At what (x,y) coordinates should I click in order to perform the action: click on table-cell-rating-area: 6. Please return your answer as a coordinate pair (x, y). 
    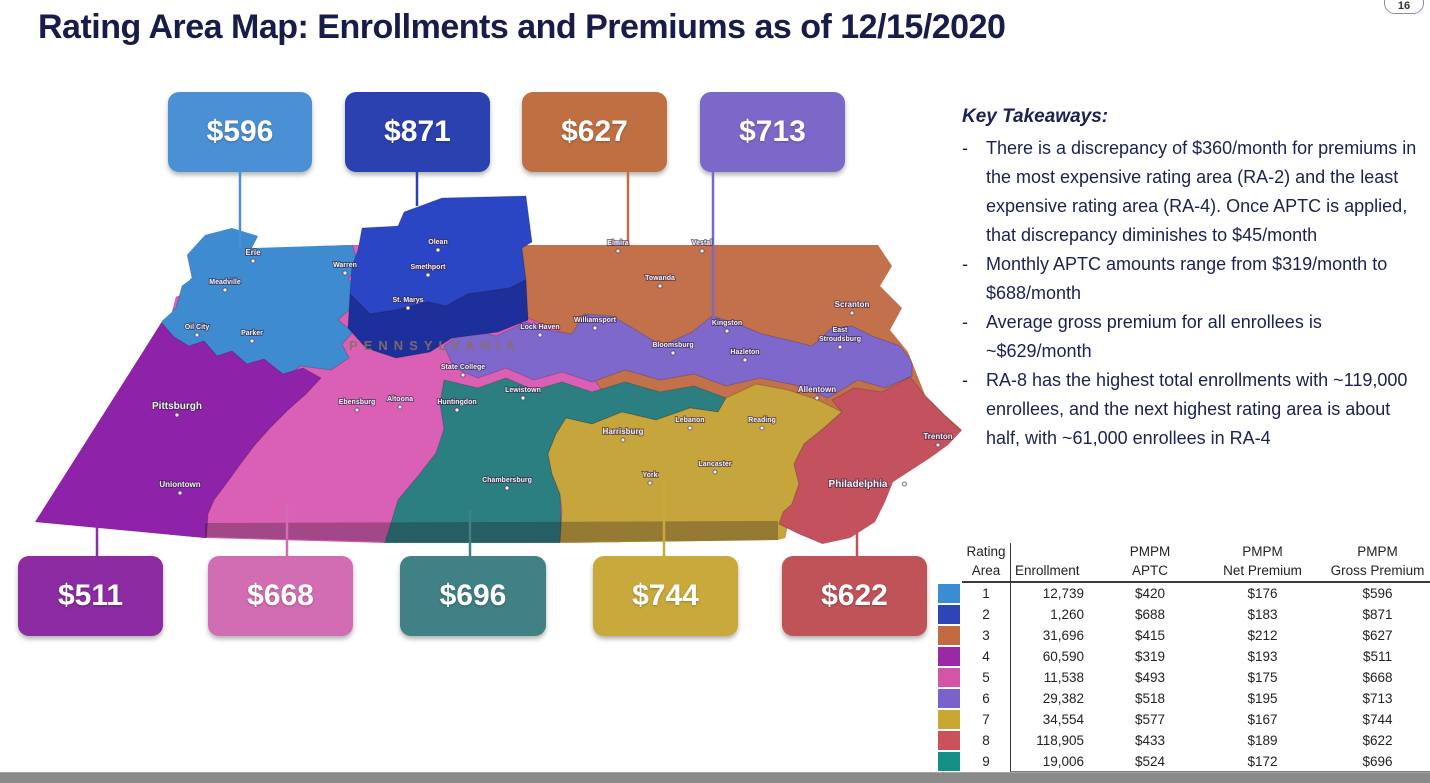
    Looking at the image, I should click on (986, 698).